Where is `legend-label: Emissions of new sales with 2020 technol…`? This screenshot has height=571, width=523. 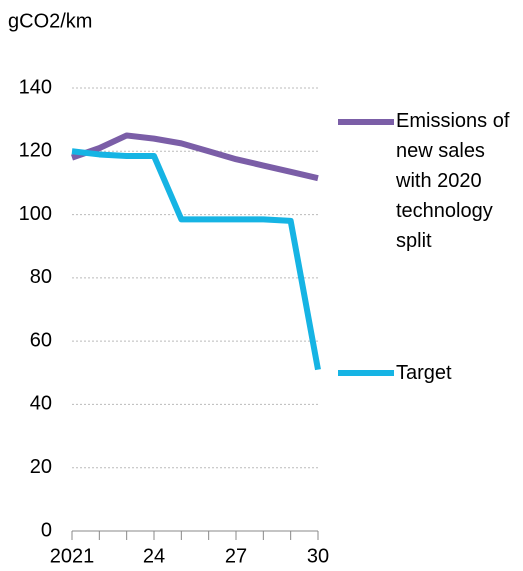
legend-label: Emissions of new sales with 2020 technol… is located at coordinates (453, 181).